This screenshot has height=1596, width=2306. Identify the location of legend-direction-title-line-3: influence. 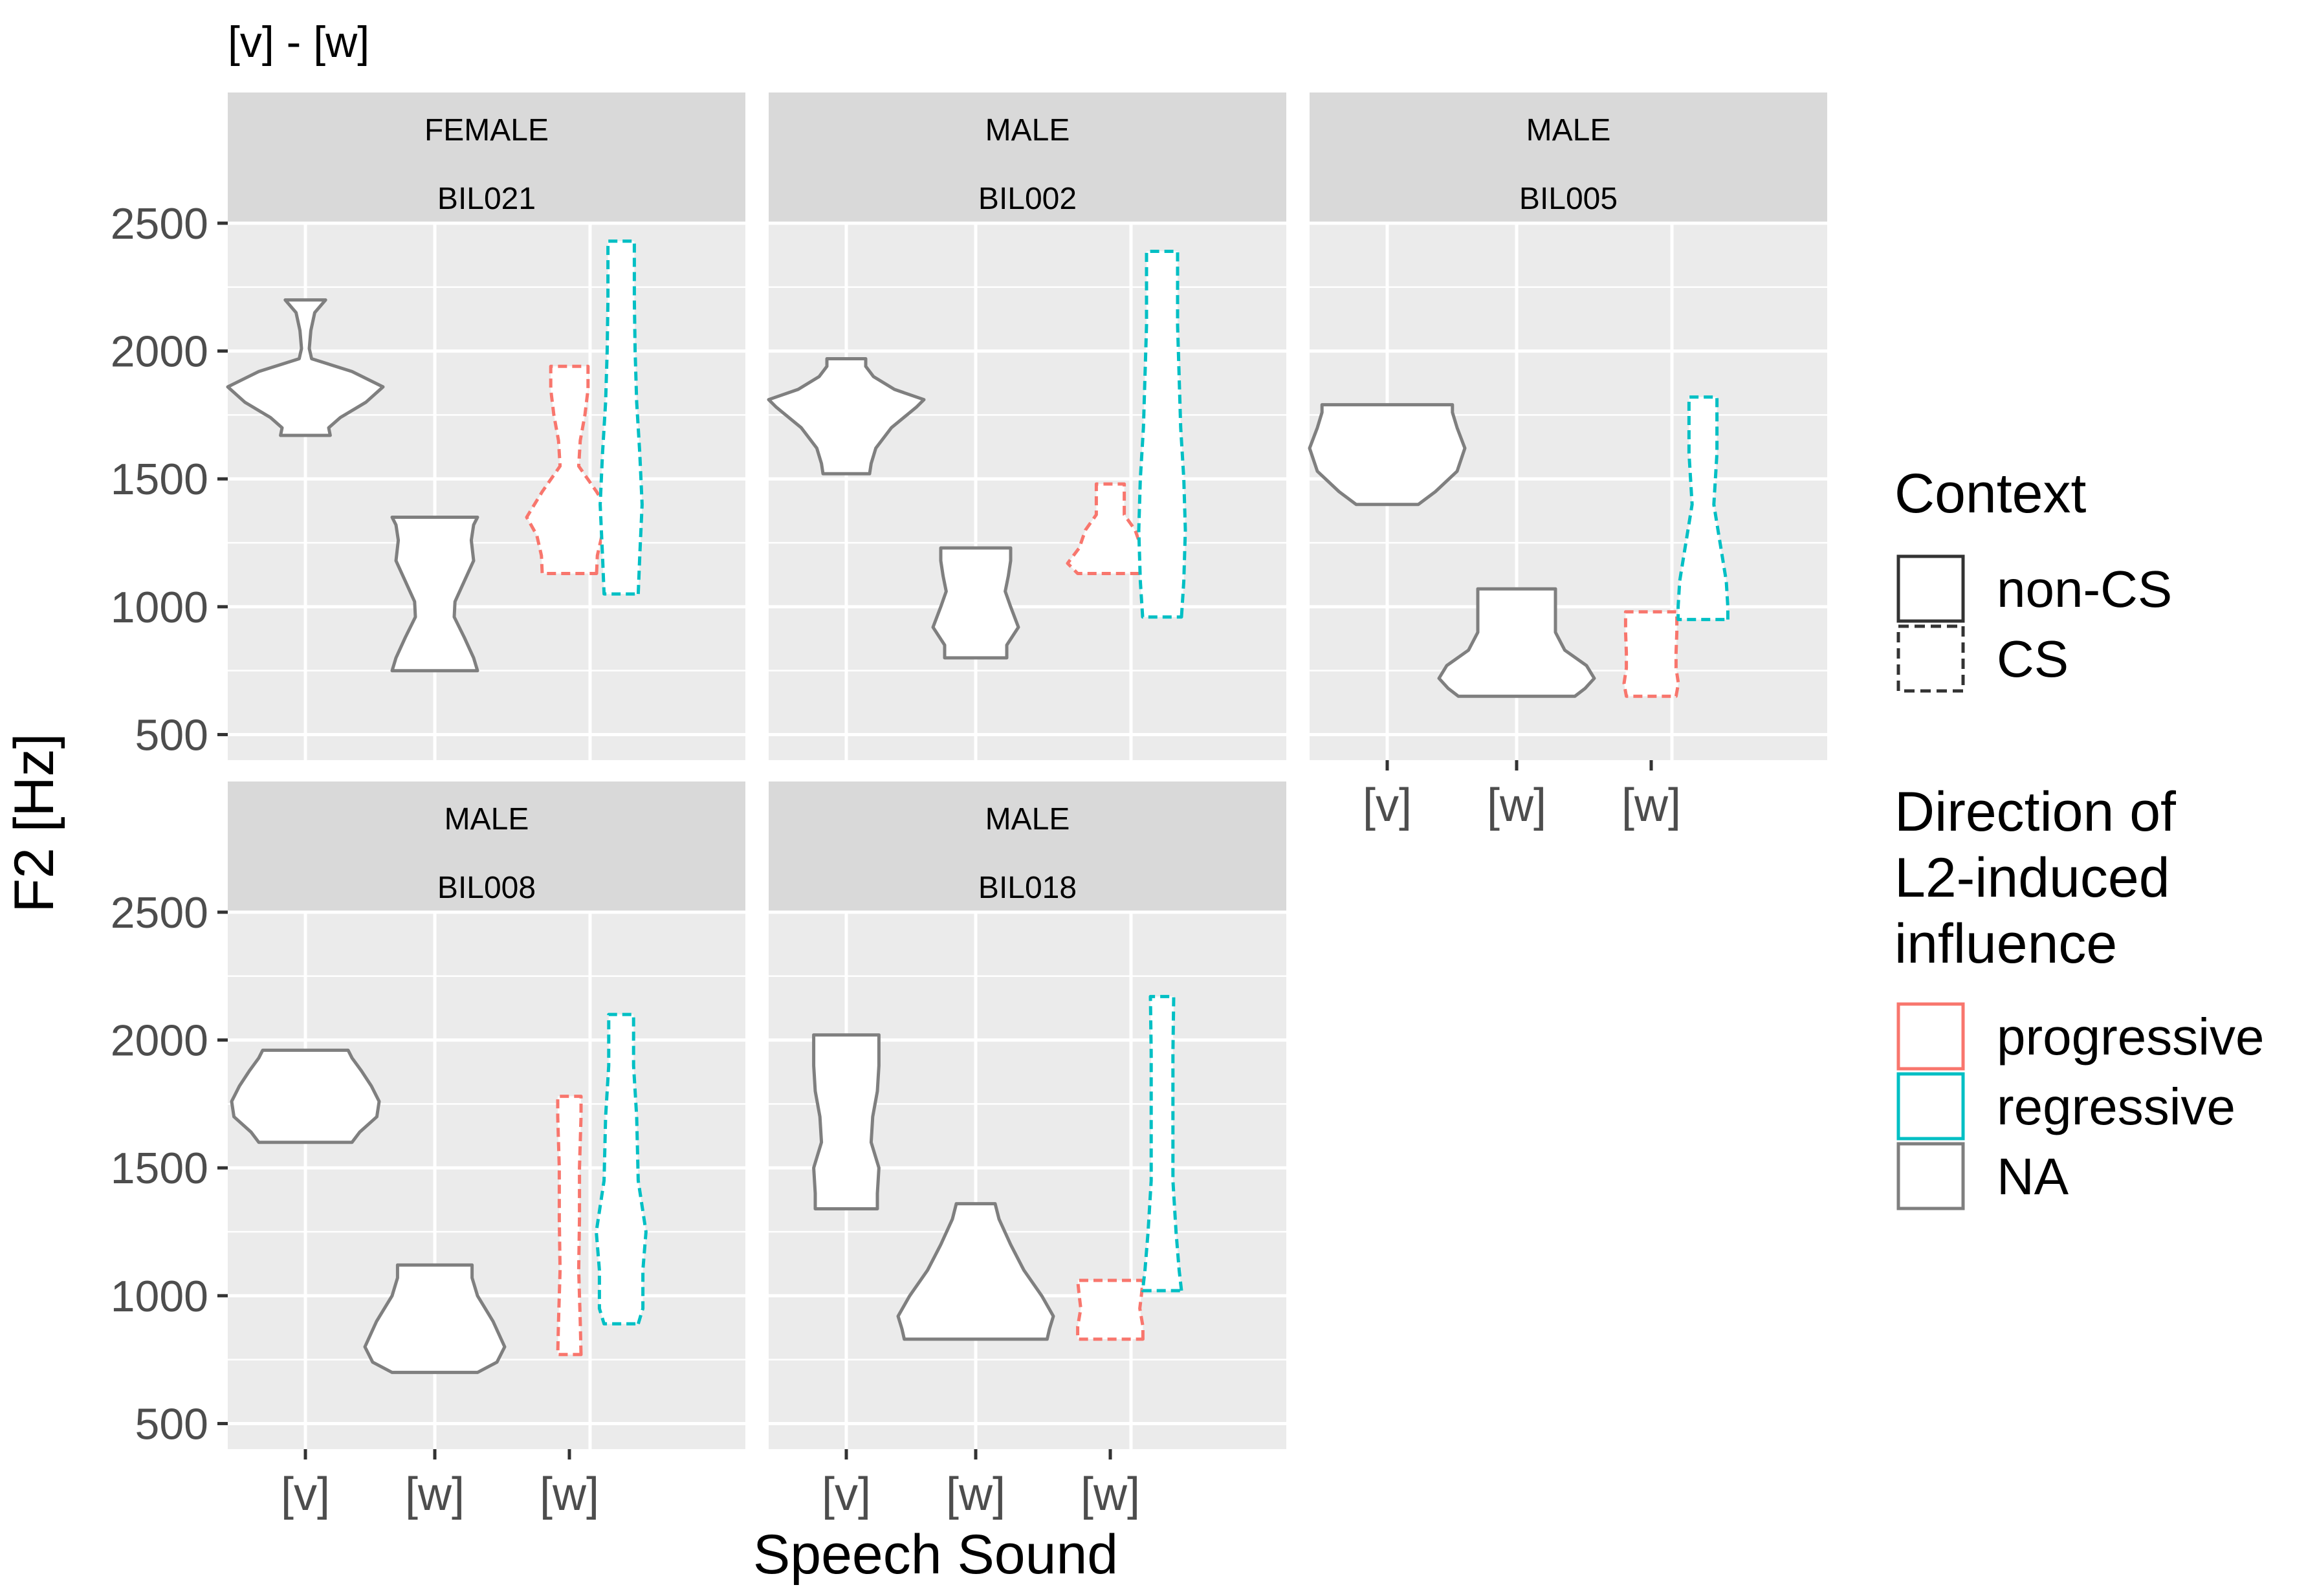
(2005, 944).